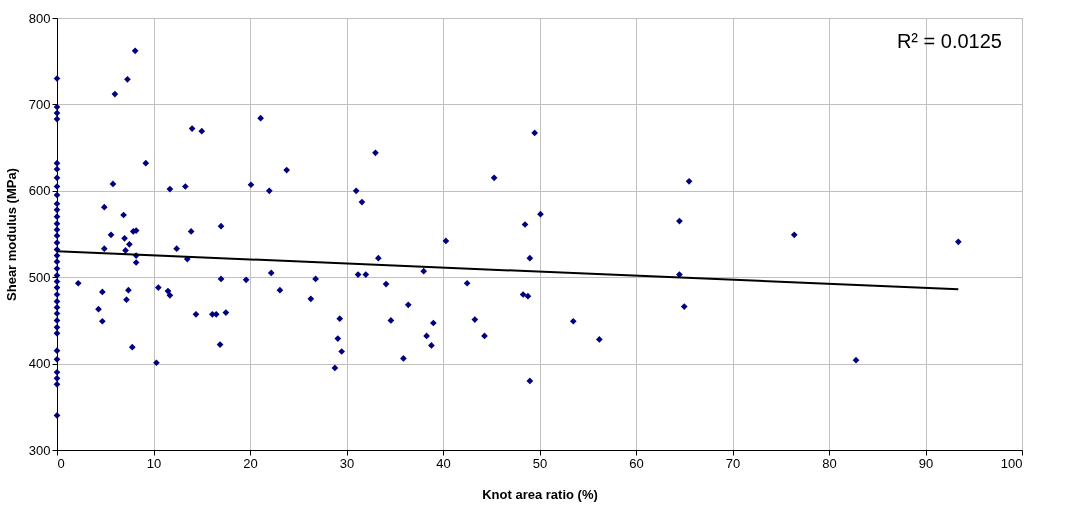 The image size is (1084, 514). What do you see at coordinates (949, 41) in the screenshot?
I see `annotation: R² = 0.0125` at bounding box center [949, 41].